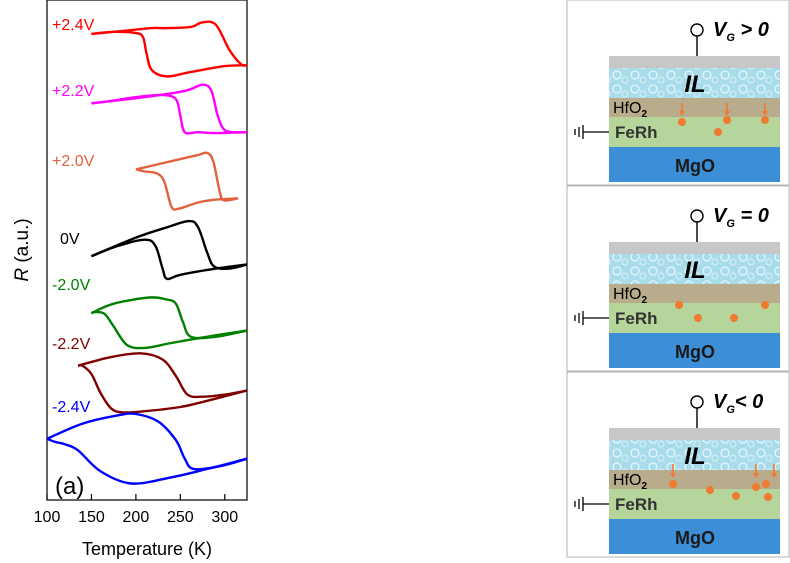 The width and height of the screenshot is (790, 563). I want to click on gate-voltage-label: VG = 0, so click(741, 217).